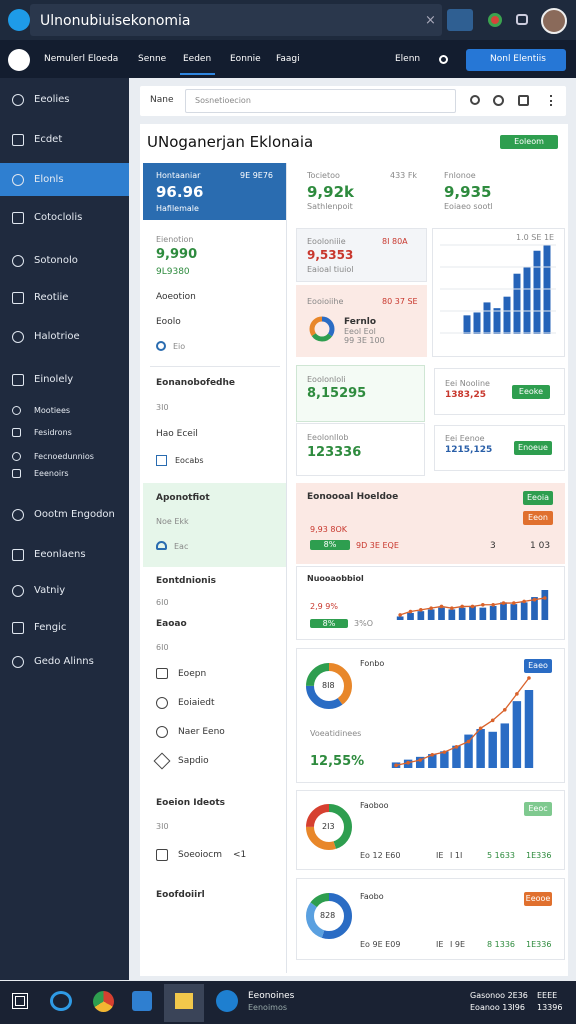  I want to click on calendar-icon, so click(523, 100).